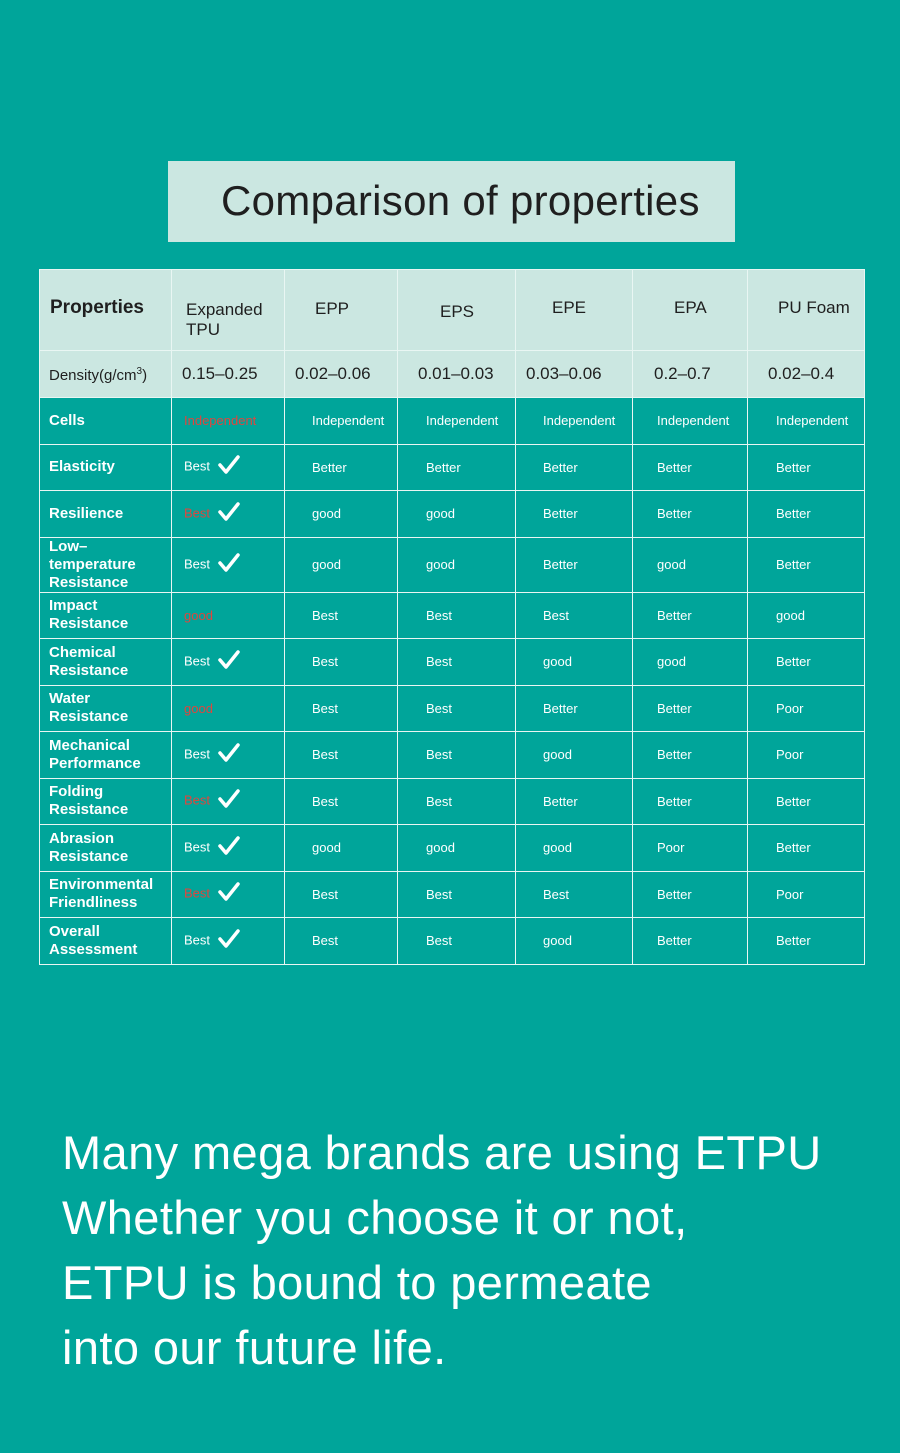  What do you see at coordinates (105, 941) in the screenshot?
I see `row-label: Overall Assessment` at bounding box center [105, 941].